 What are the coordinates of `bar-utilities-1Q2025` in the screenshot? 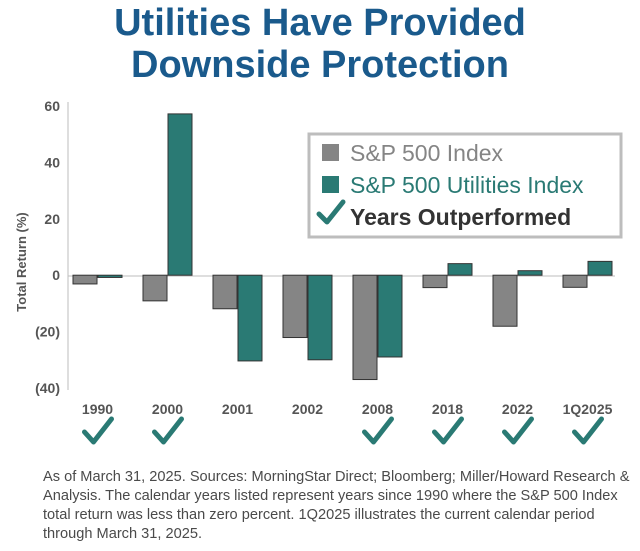 It's located at (600, 268).